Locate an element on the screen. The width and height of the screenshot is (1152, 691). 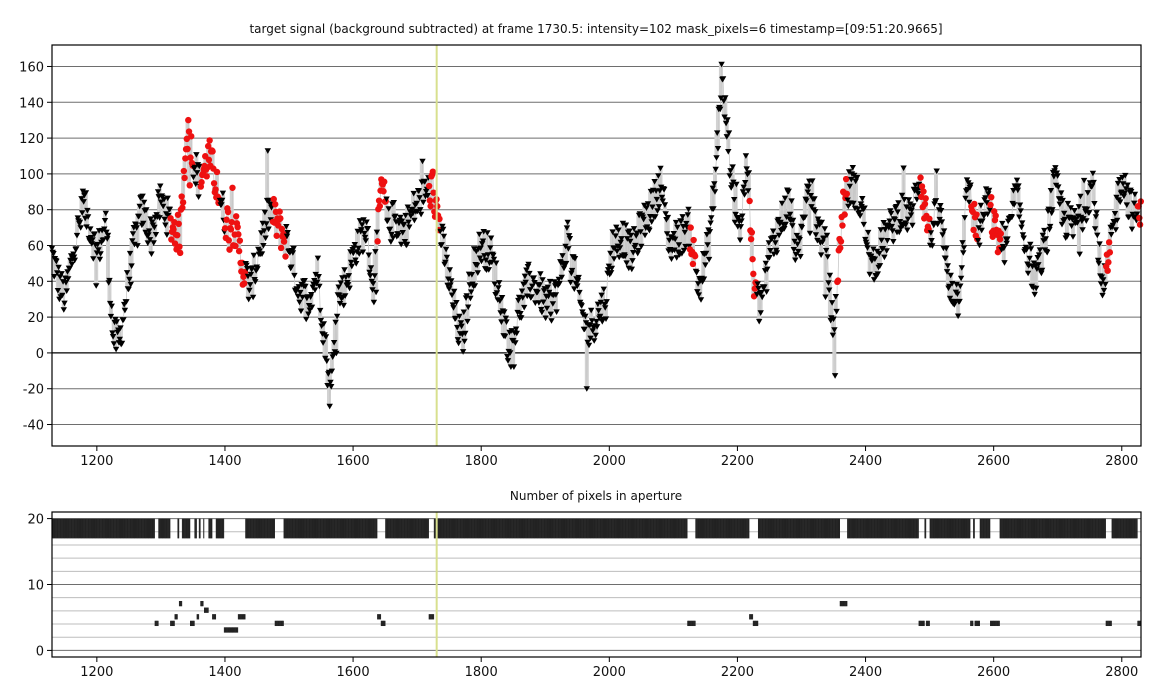
x-tick-label: 2200 is located at coordinates (737, 672).